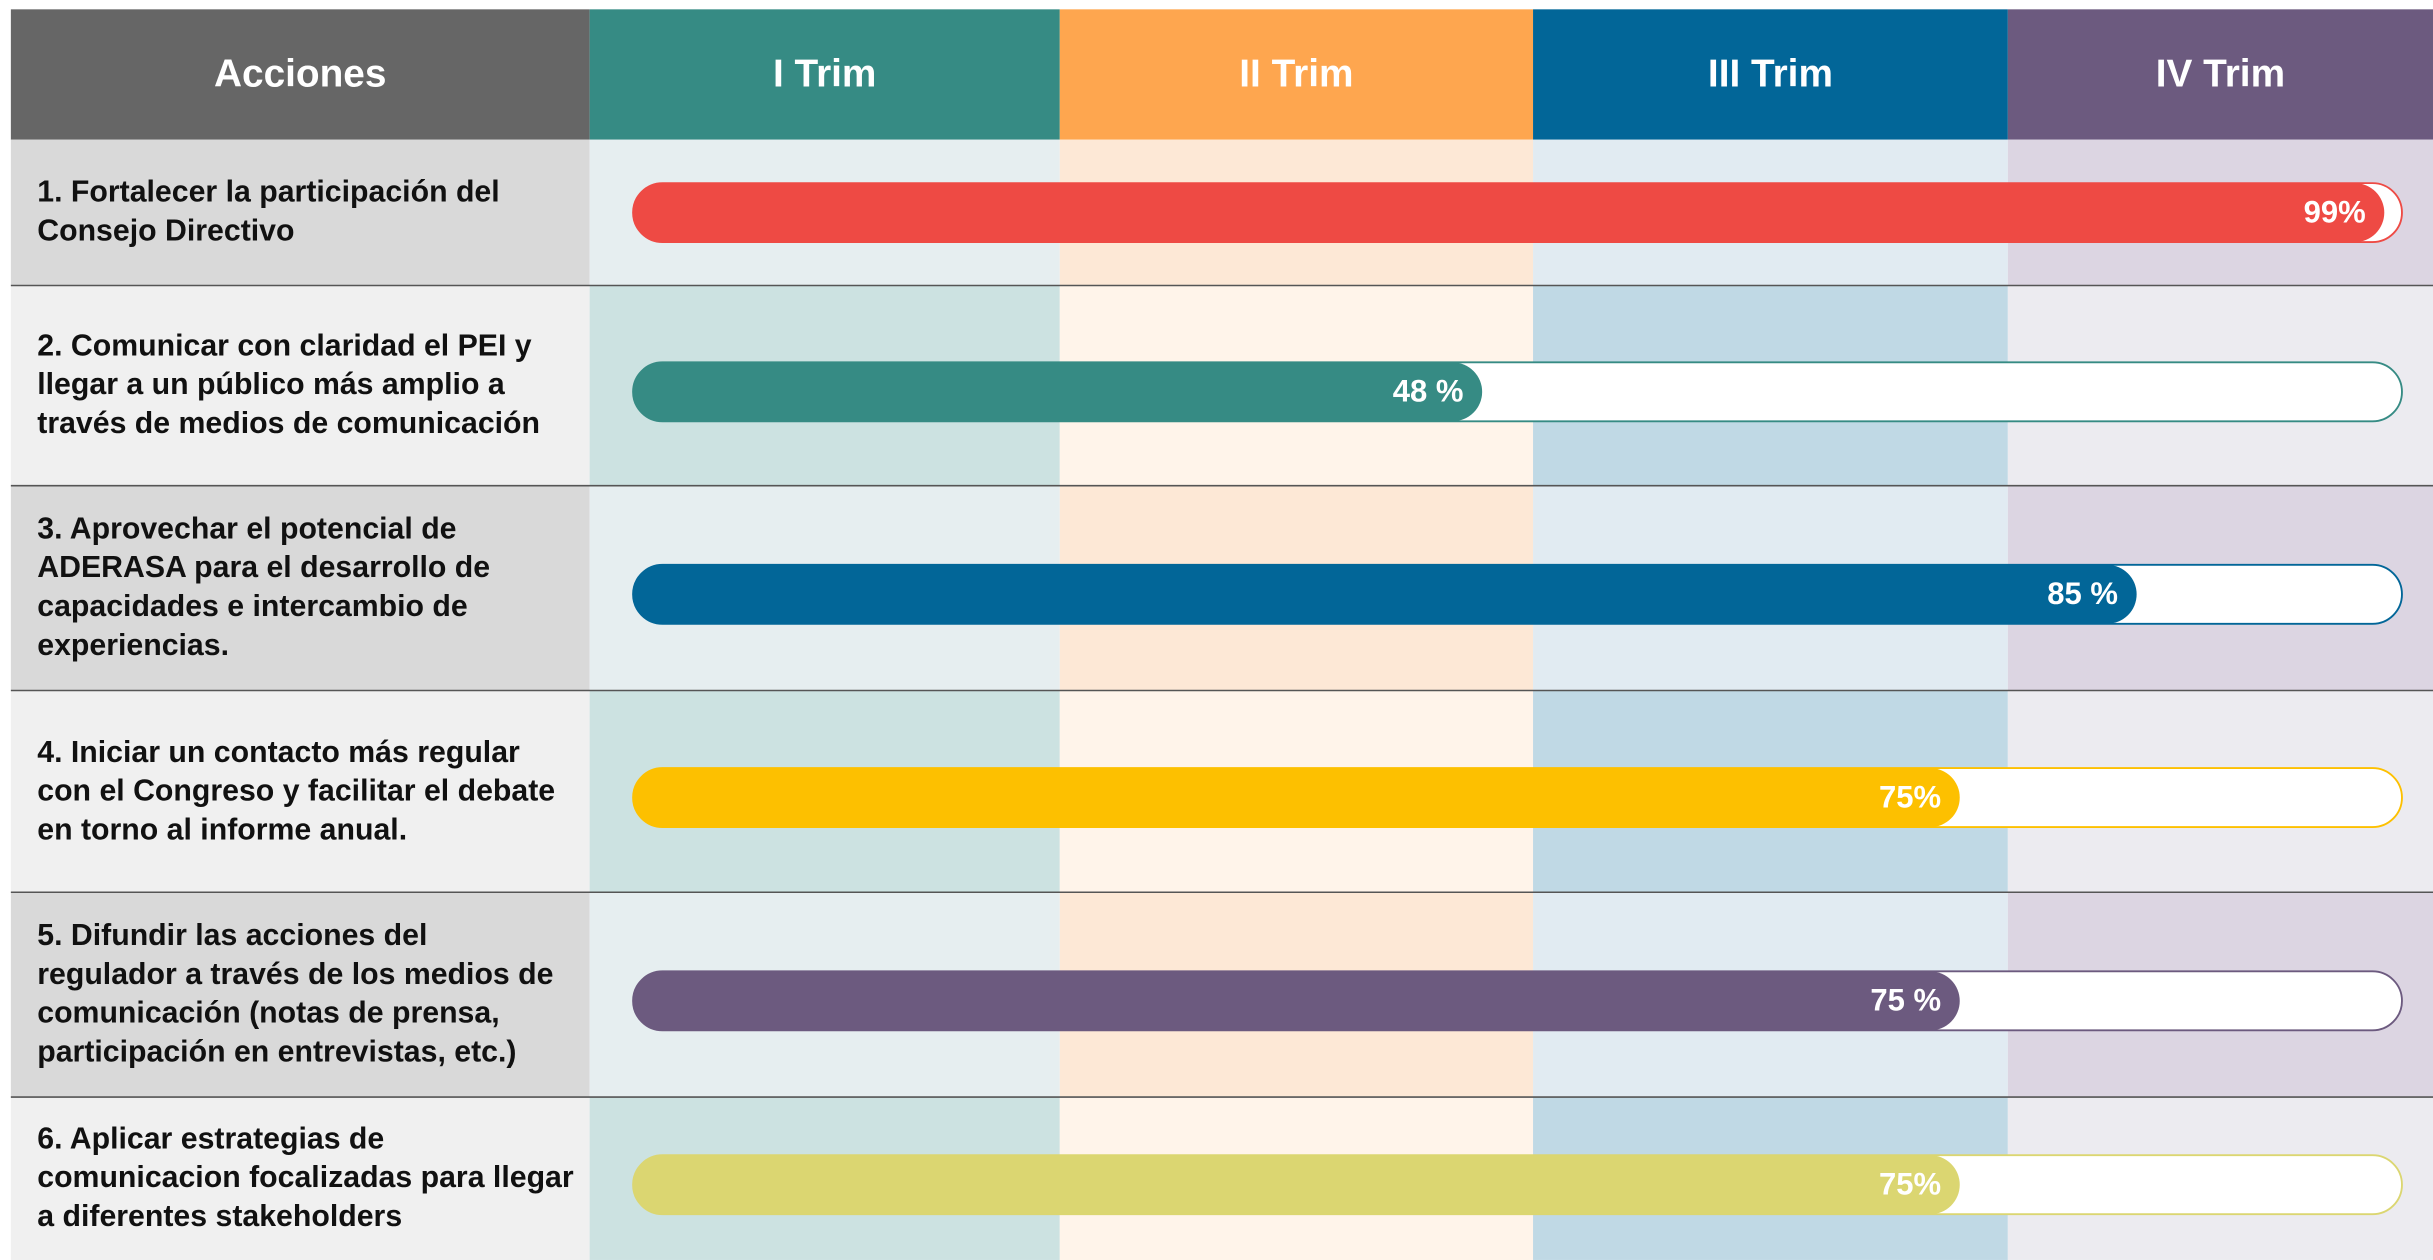 The image size is (2433, 1260). I want to click on progress-label: 99%, so click(2335, 211).